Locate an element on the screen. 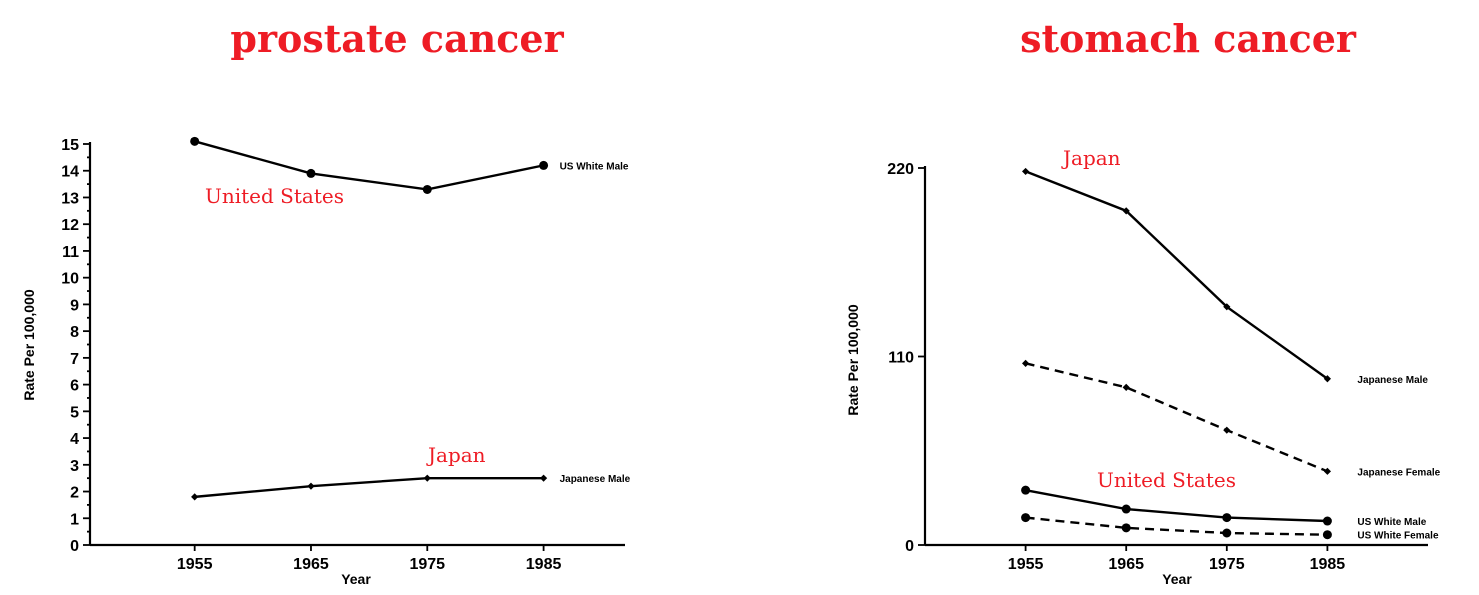 The height and width of the screenshot is (595, 1479). series-us-white-female: US White Female is located at coordinates (1230, 527).